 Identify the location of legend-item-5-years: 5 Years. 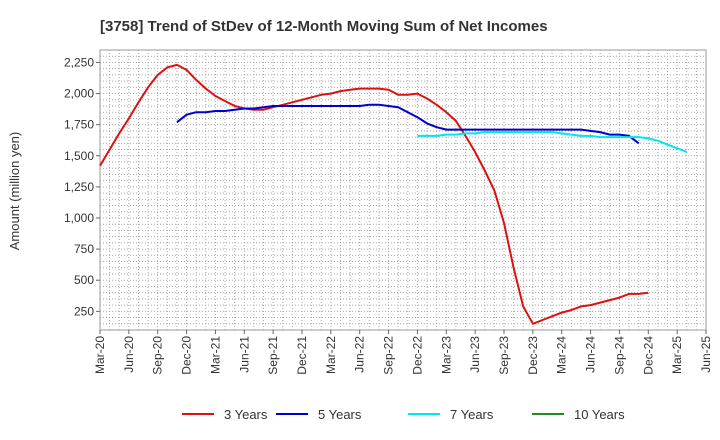
(319, 414).